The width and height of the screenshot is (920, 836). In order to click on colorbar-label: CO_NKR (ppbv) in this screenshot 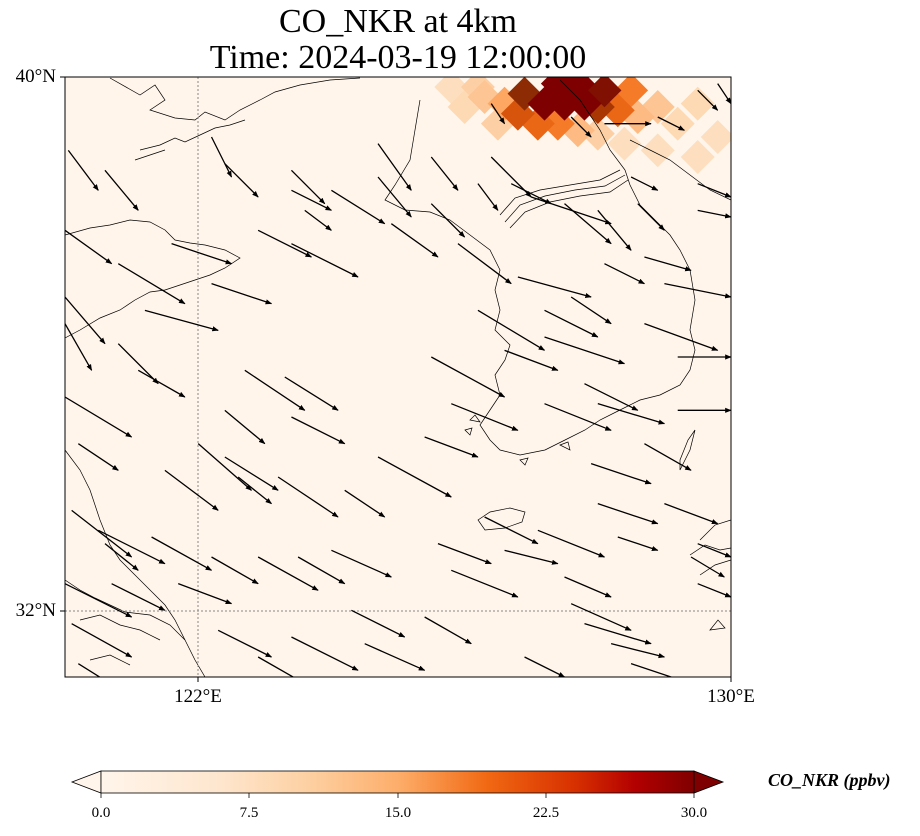, I will do `click(829, 780)`.